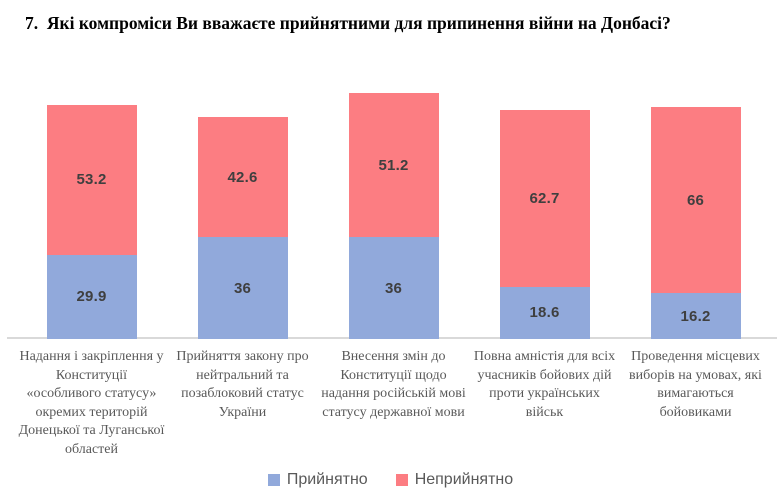  I want to click on bar-value-label: 51.2, so click(393, 165).